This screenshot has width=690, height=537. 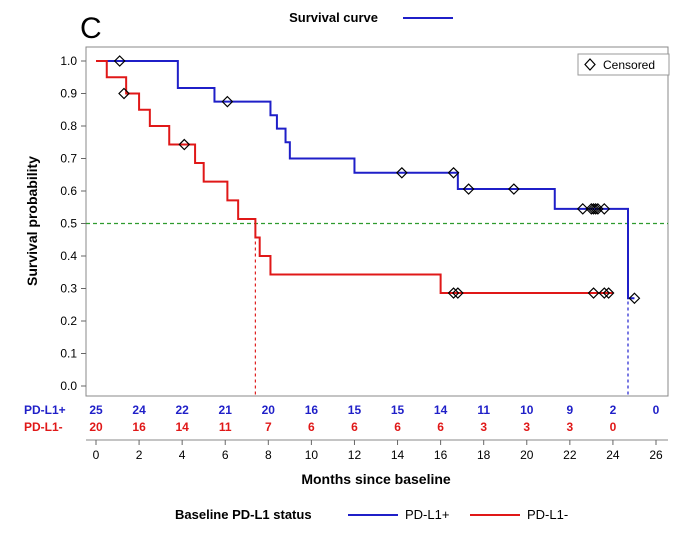 What do you see at coordinates (570, 455) in the screenshot?
I see `x-tick-label: 22` at bounding box center [570, 455].